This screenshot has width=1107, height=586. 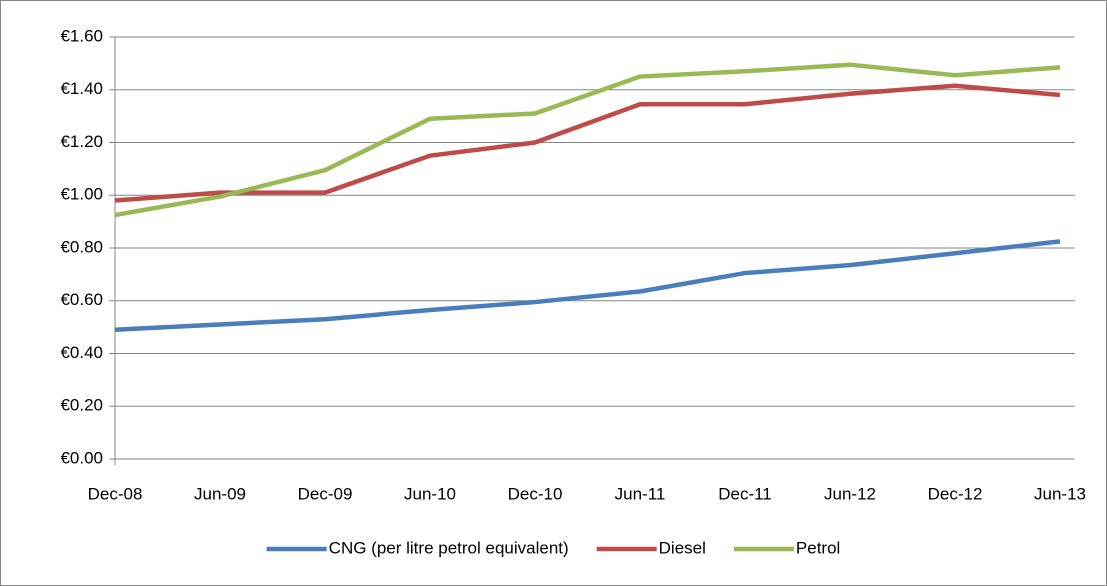 I want to click on y-tick-label: €1.00, so click(x=81, y=194).